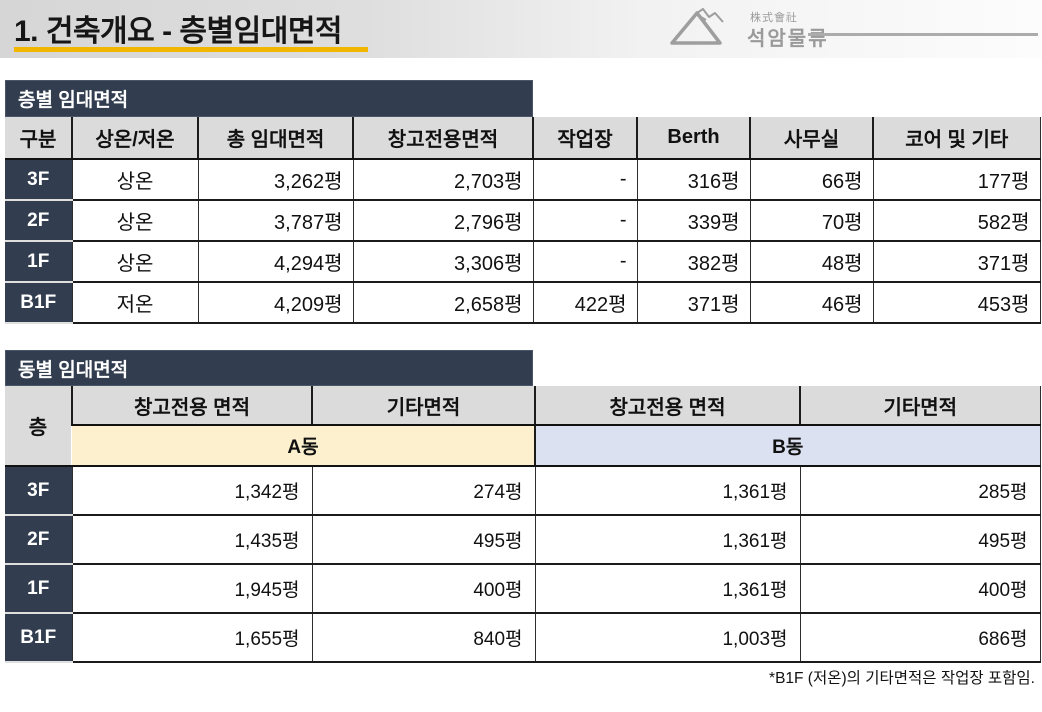 The height and width of the screenshot is (712, 1042). I want to click on logo-rule-line, so click(923, 34).